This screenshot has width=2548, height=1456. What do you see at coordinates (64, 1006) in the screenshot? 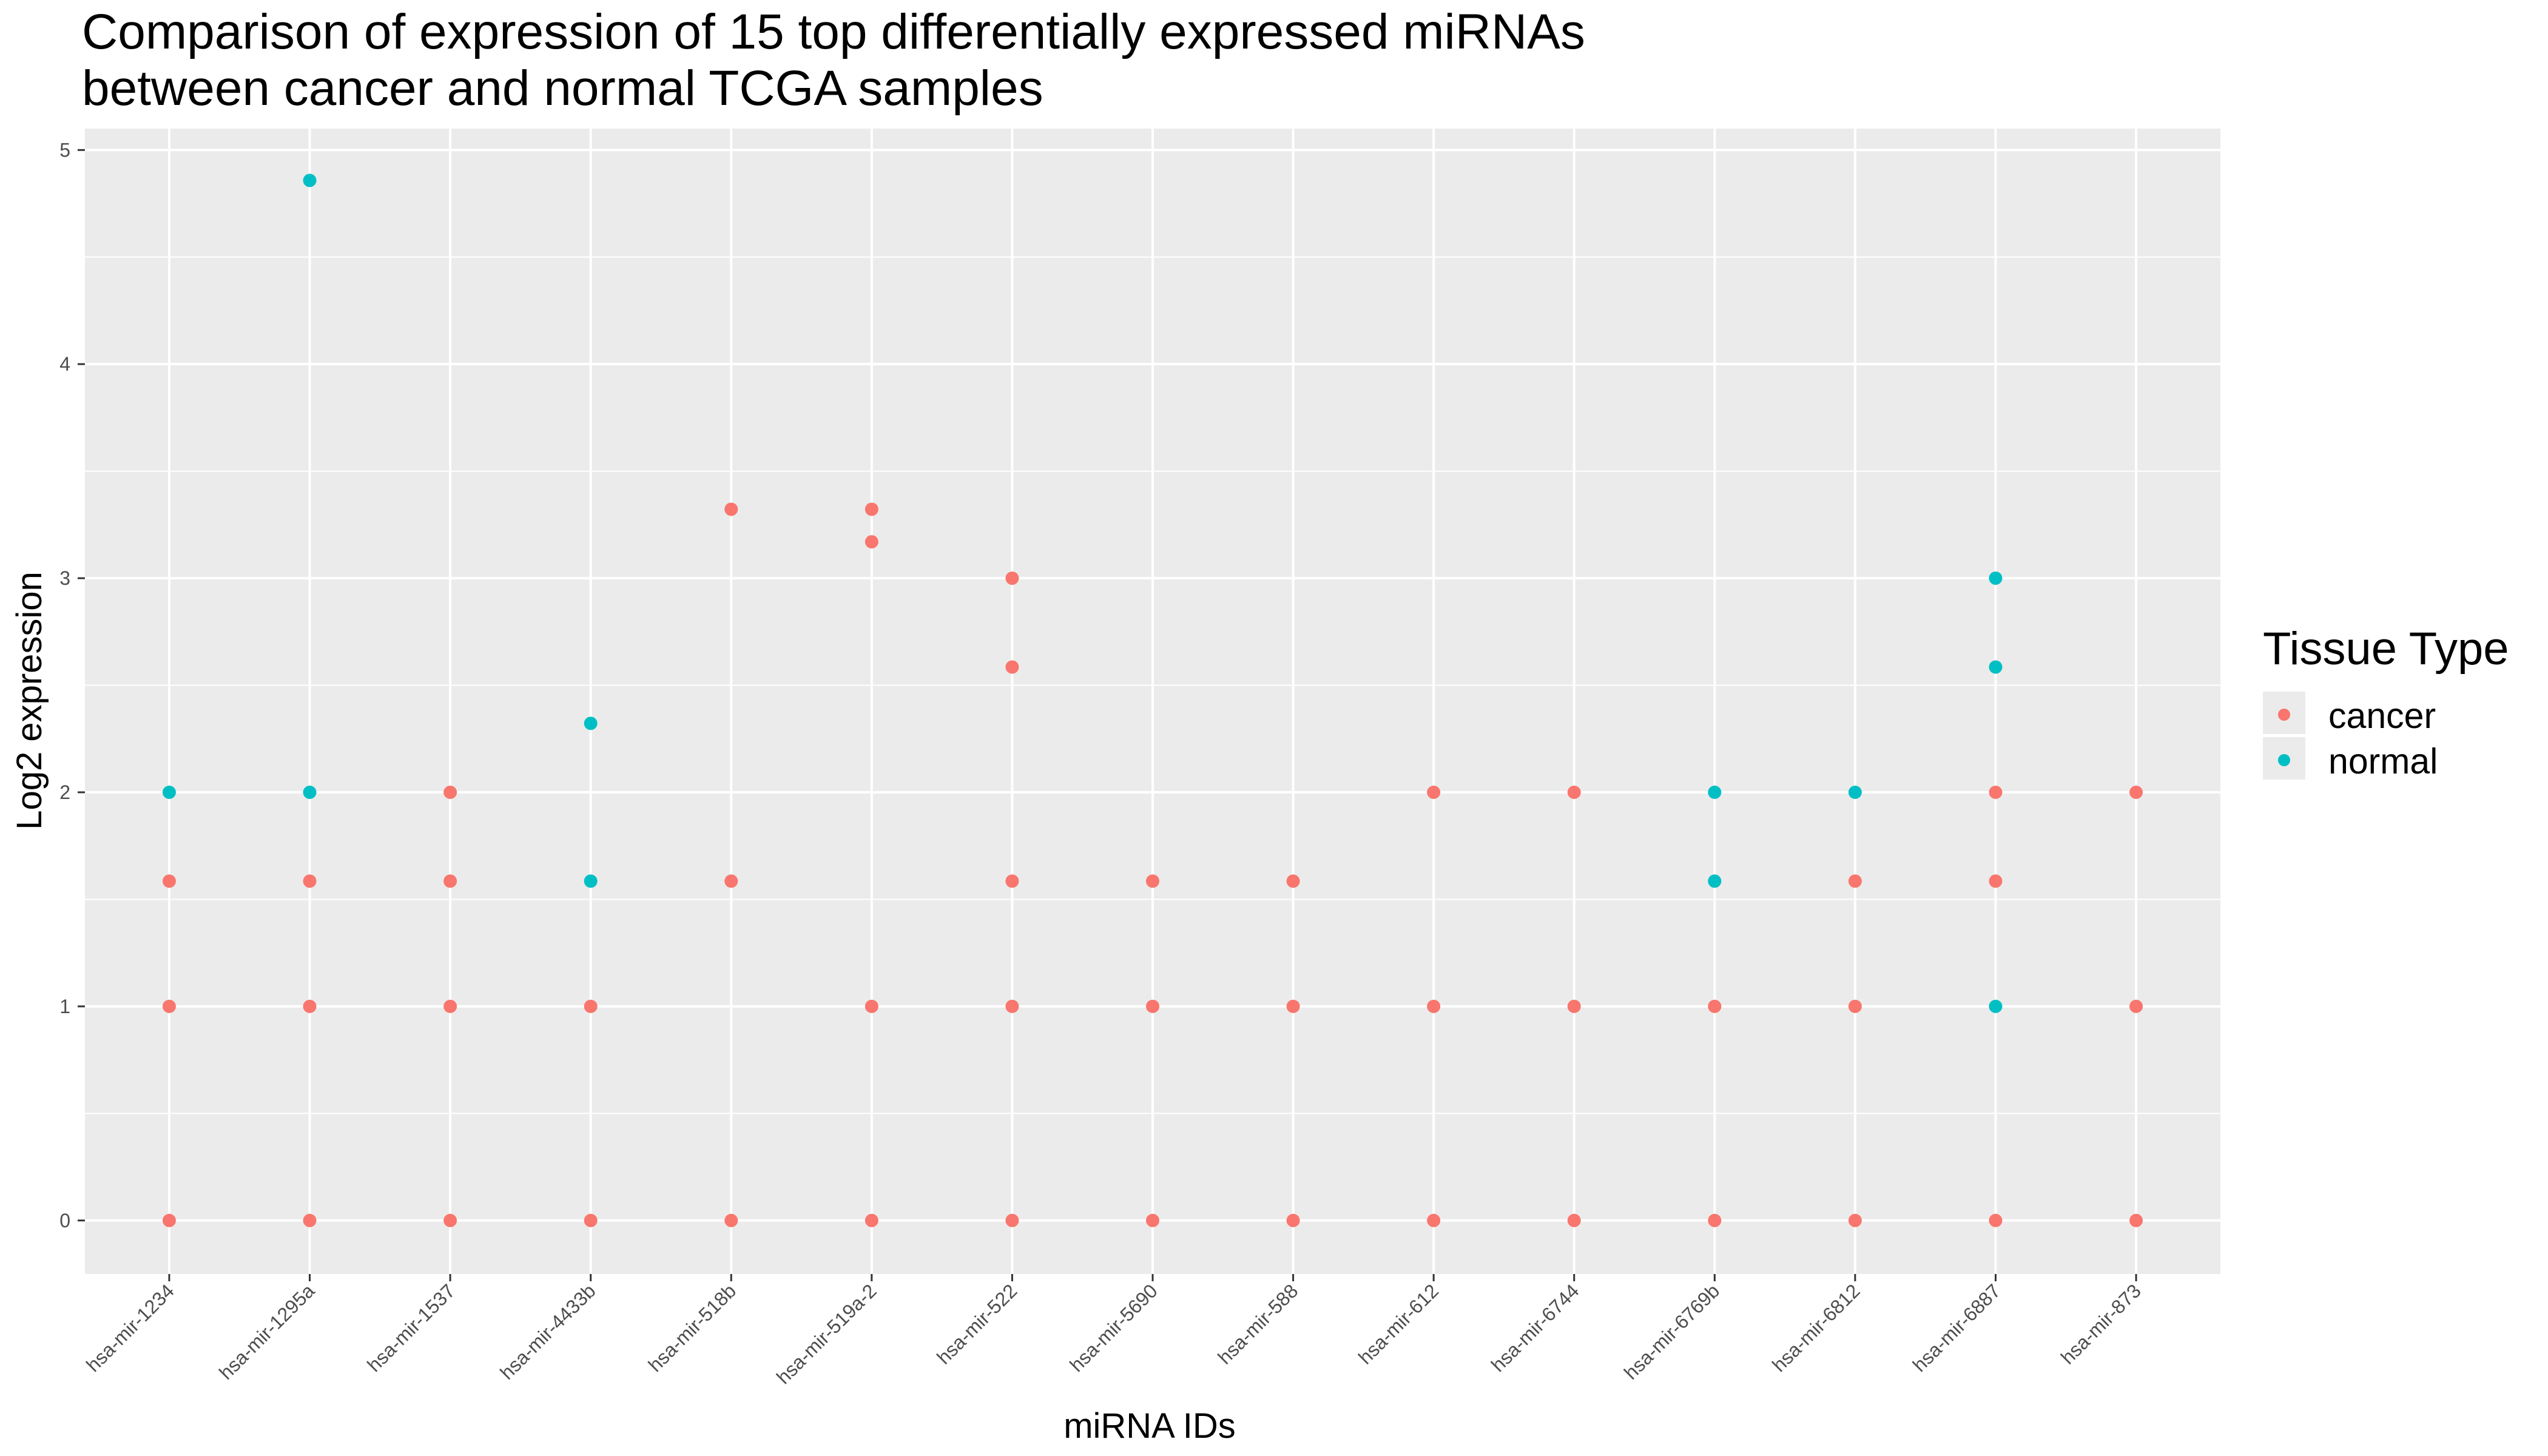
I see `y-tick-label: 1` at bounding box center [64, 1006].